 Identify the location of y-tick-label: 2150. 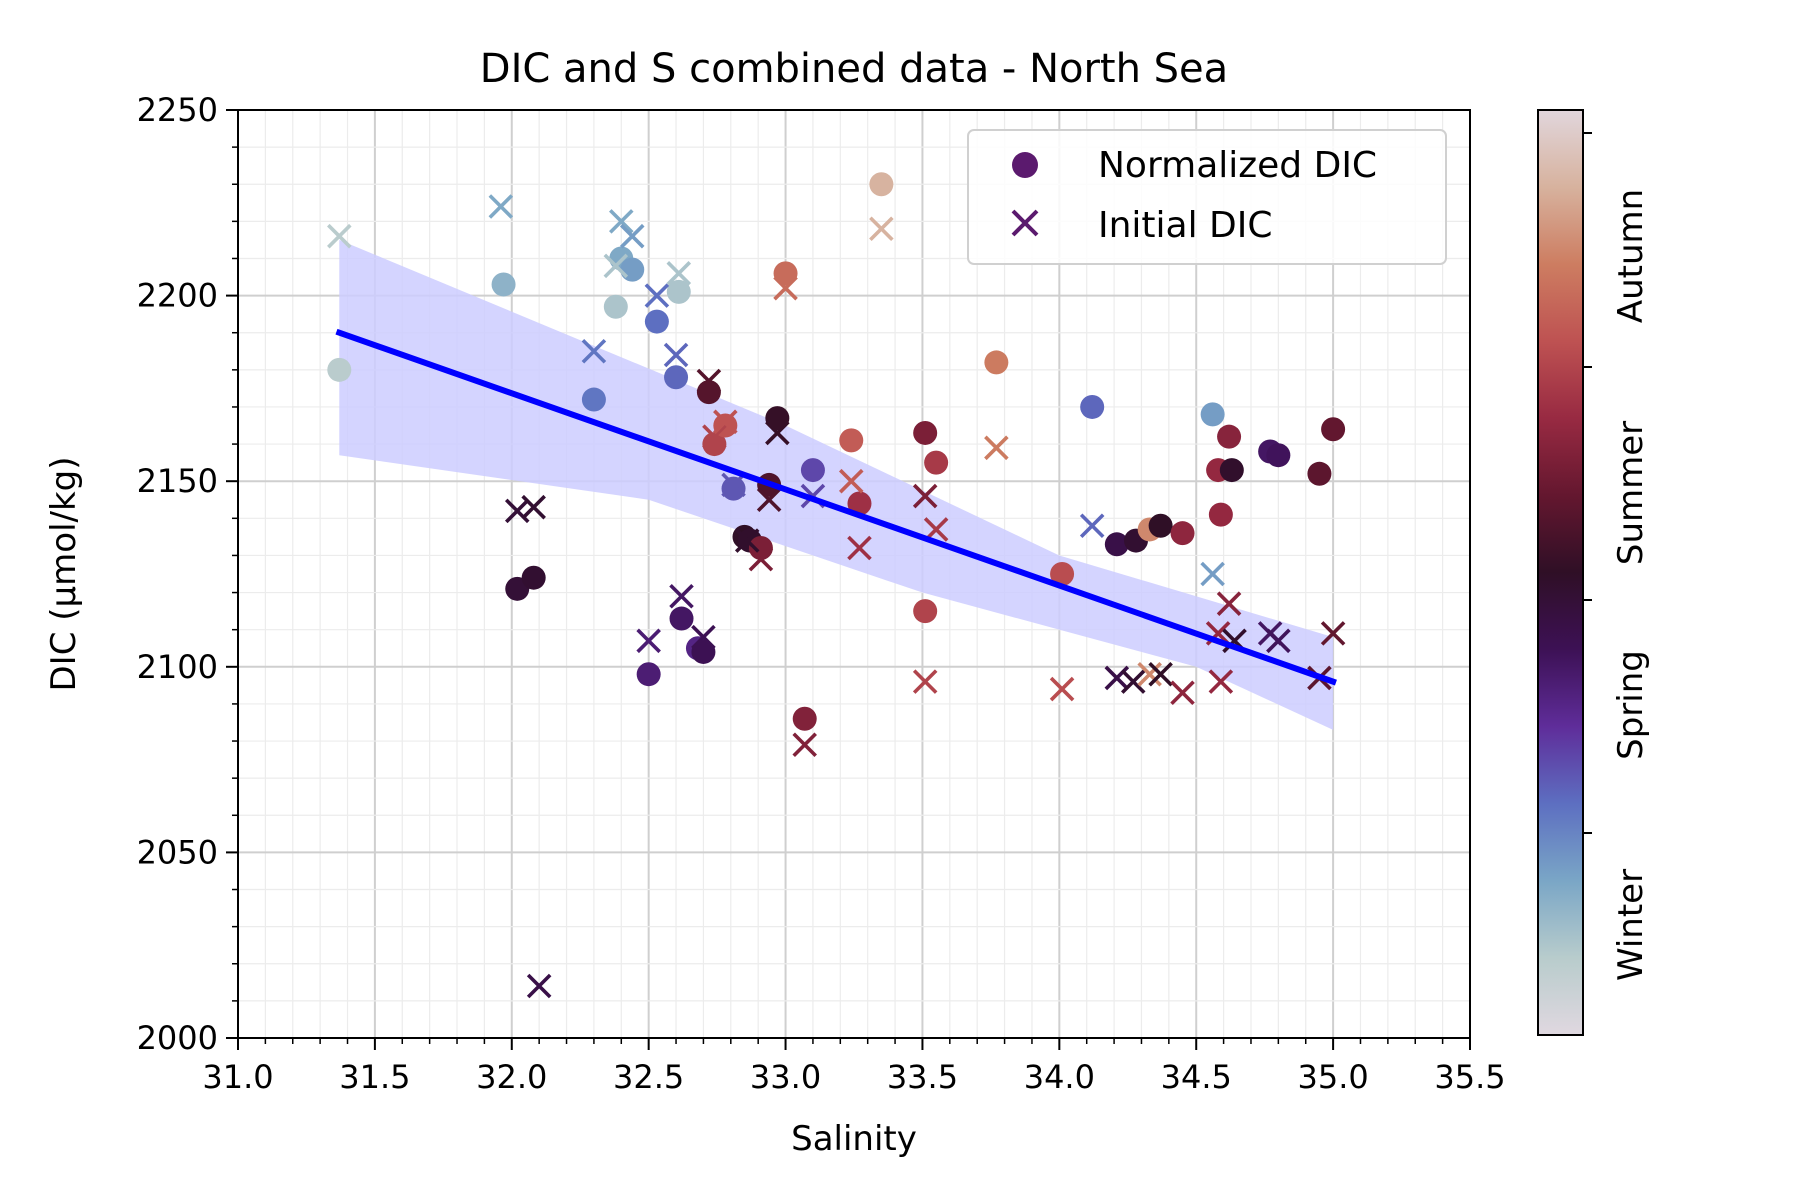
(177, 481).